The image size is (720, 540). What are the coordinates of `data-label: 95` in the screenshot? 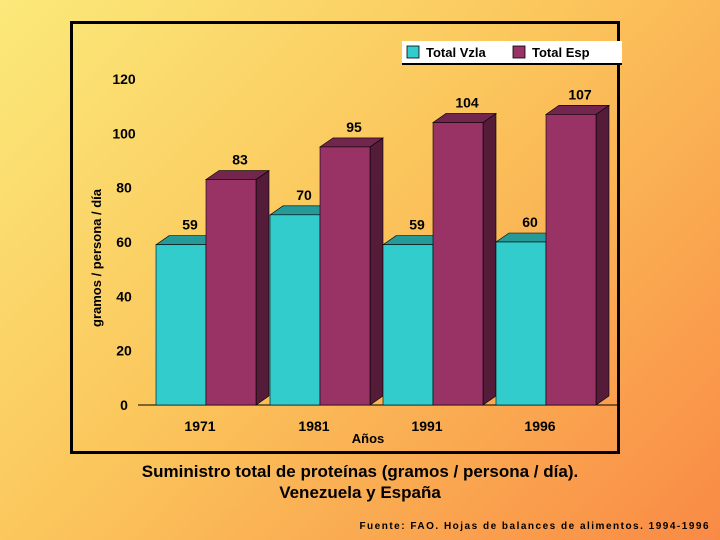 It's located at (354, 127).